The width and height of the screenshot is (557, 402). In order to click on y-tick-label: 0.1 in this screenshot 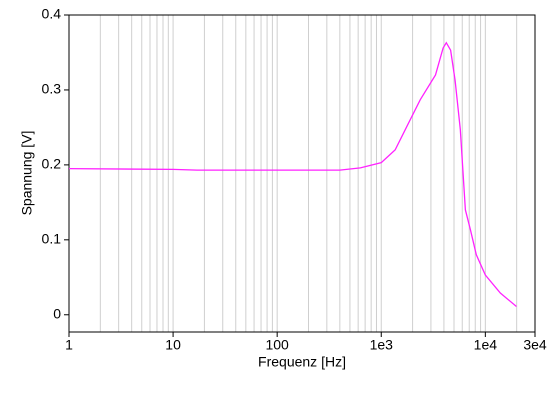, I will do `click(52, 239)`.